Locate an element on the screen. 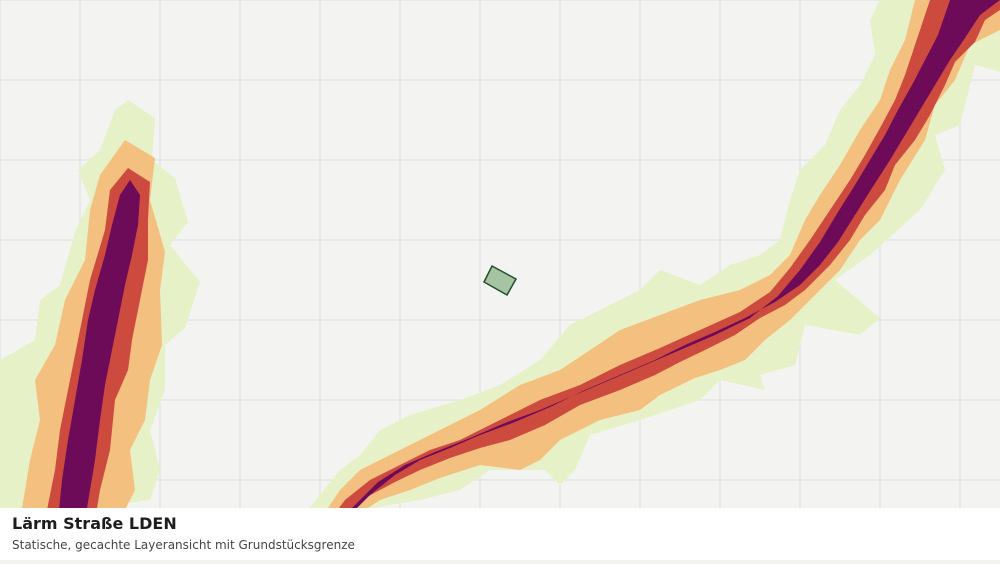 This screenshot has height=564, width=1000. parcel-boundary is located at coordinates (500, 280).